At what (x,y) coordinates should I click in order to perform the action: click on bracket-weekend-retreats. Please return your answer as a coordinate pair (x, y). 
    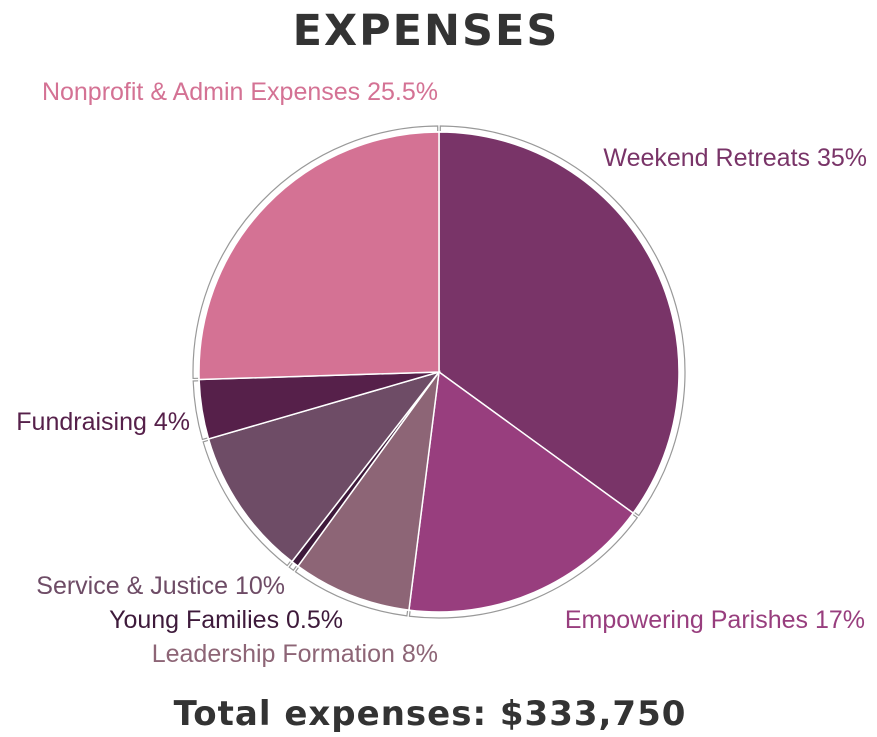
    Looking at the image, I should click on (562, 321).